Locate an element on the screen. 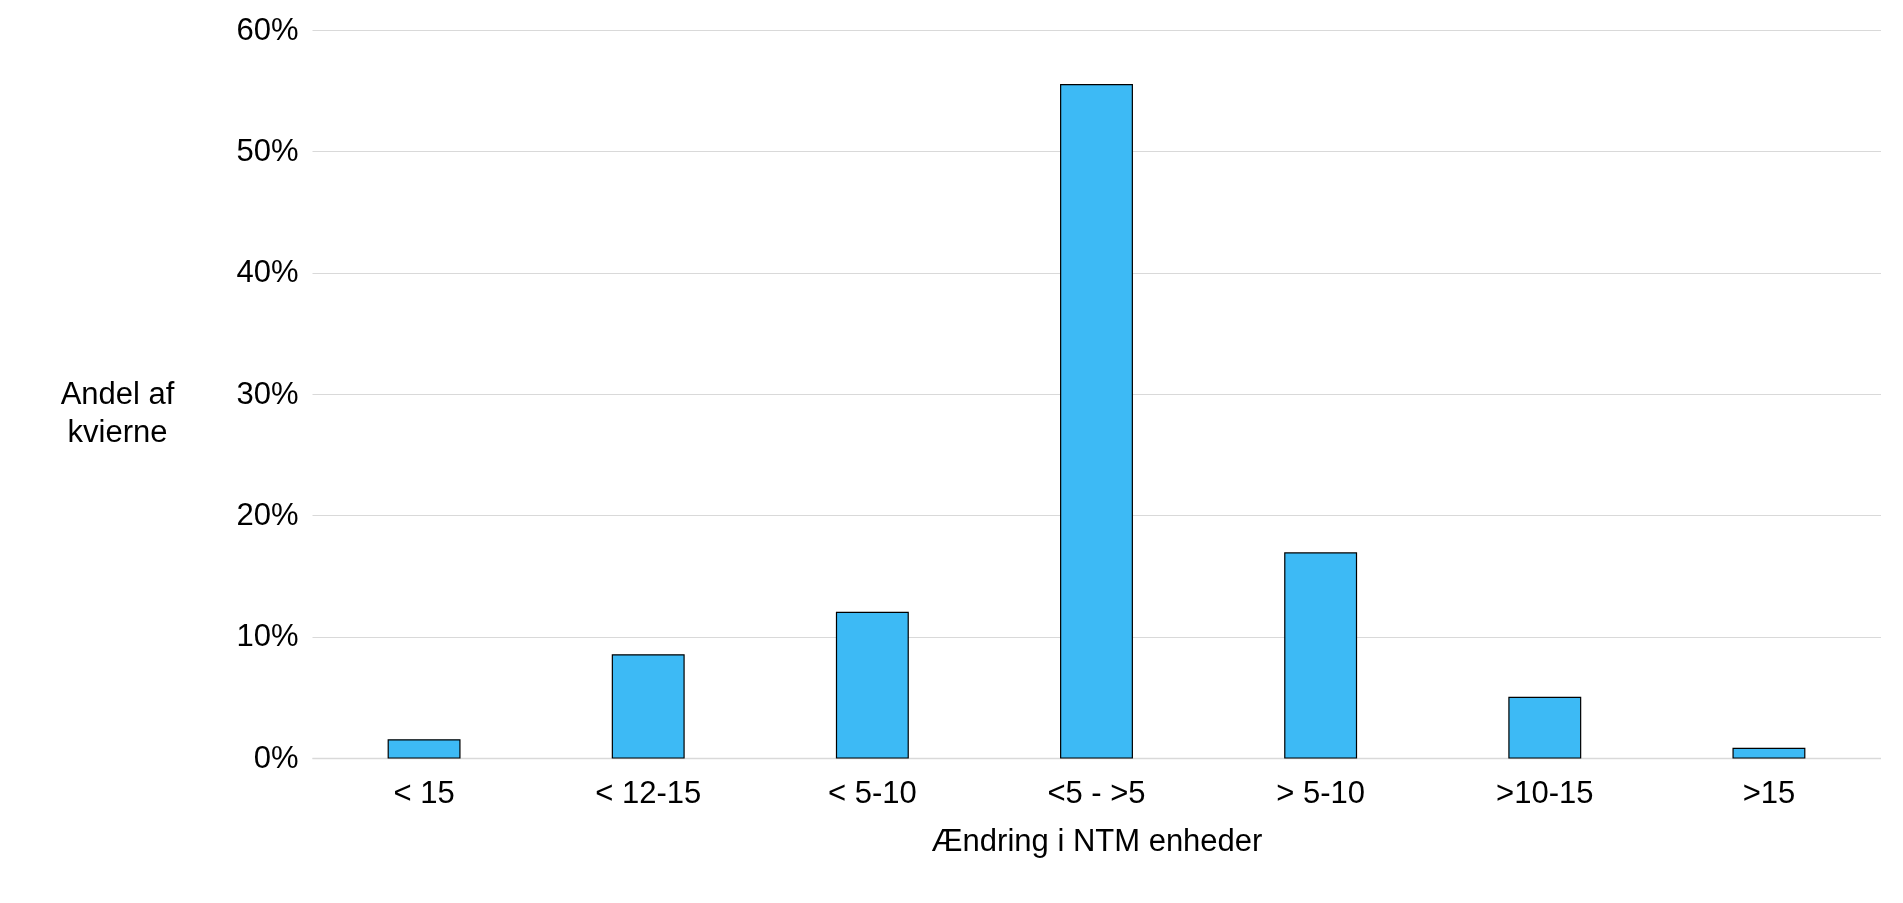 The width and height of the screenshot is (1903, 903). x-tick-label: < 5-10 is located at coordinates (872, 792).